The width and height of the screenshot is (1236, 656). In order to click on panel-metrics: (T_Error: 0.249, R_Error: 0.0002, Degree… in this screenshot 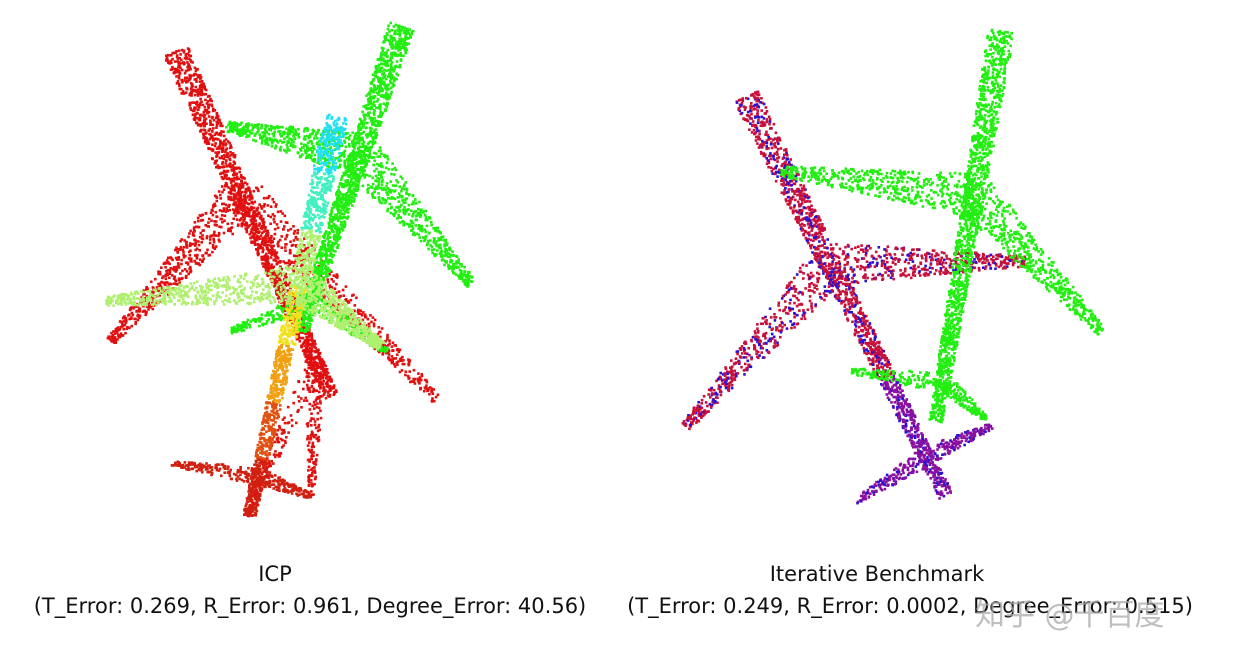, I will do `click(910, 606)`.